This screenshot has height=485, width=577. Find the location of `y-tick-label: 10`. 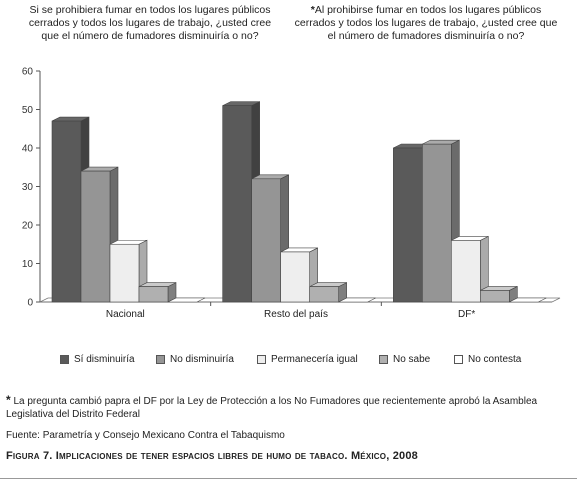

y-tick-label: 10 is located at coordinates (28, 264).